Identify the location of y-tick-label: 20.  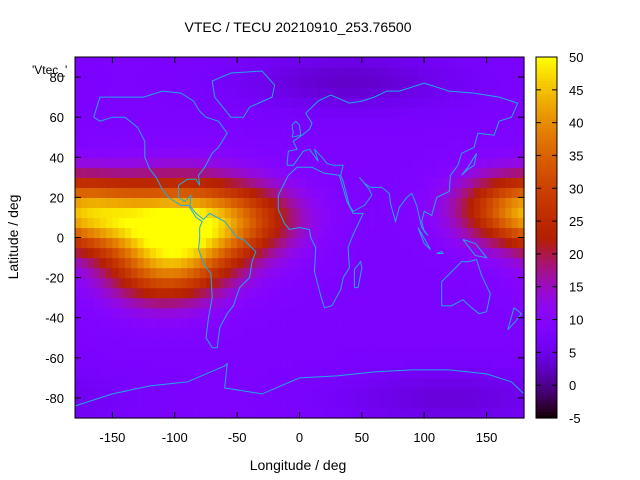
(57, 197).